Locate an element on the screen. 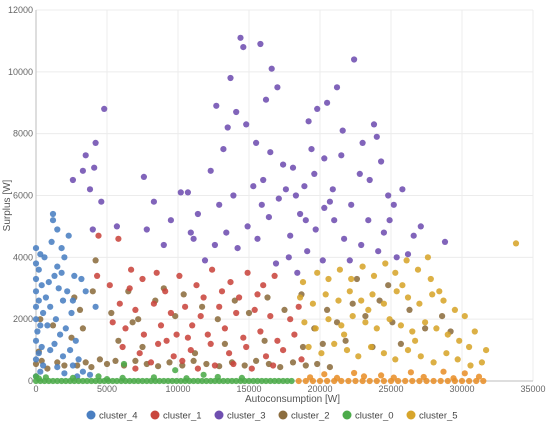 The width and height of the screenshot is (550, 427). legend-label: cluster_1 is located at coordinates (182, 416).